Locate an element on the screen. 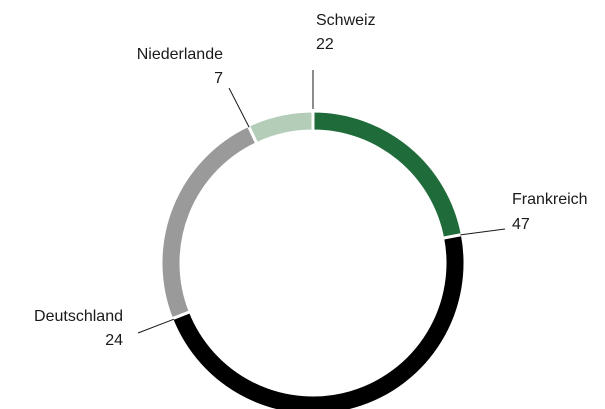 The image size is (605, 409). leader-line-niederlande is located at coordinates (239, 107).